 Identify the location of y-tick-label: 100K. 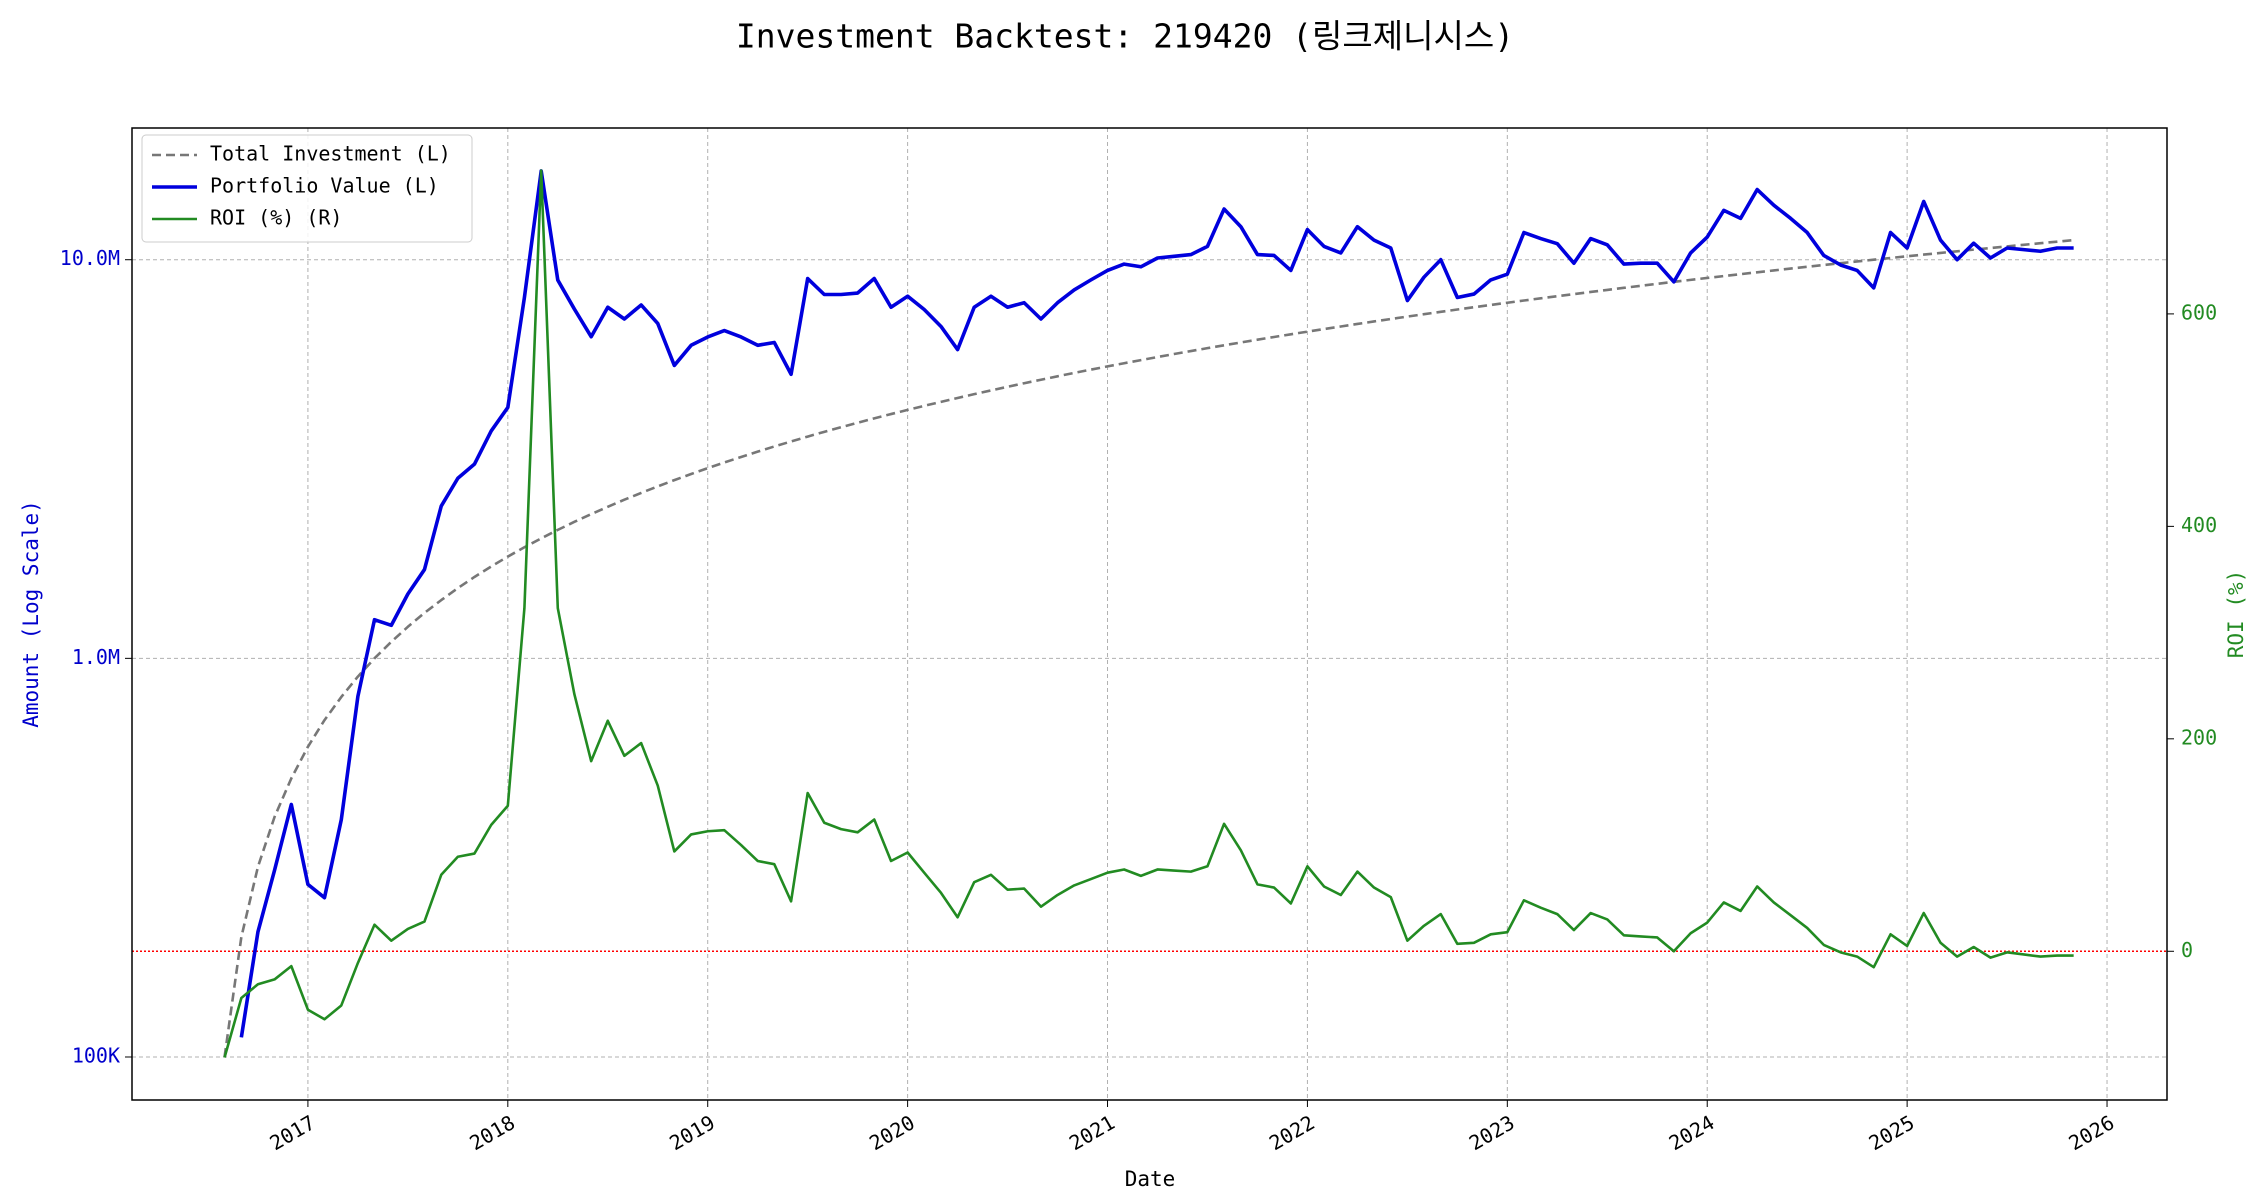
(96, 1055).